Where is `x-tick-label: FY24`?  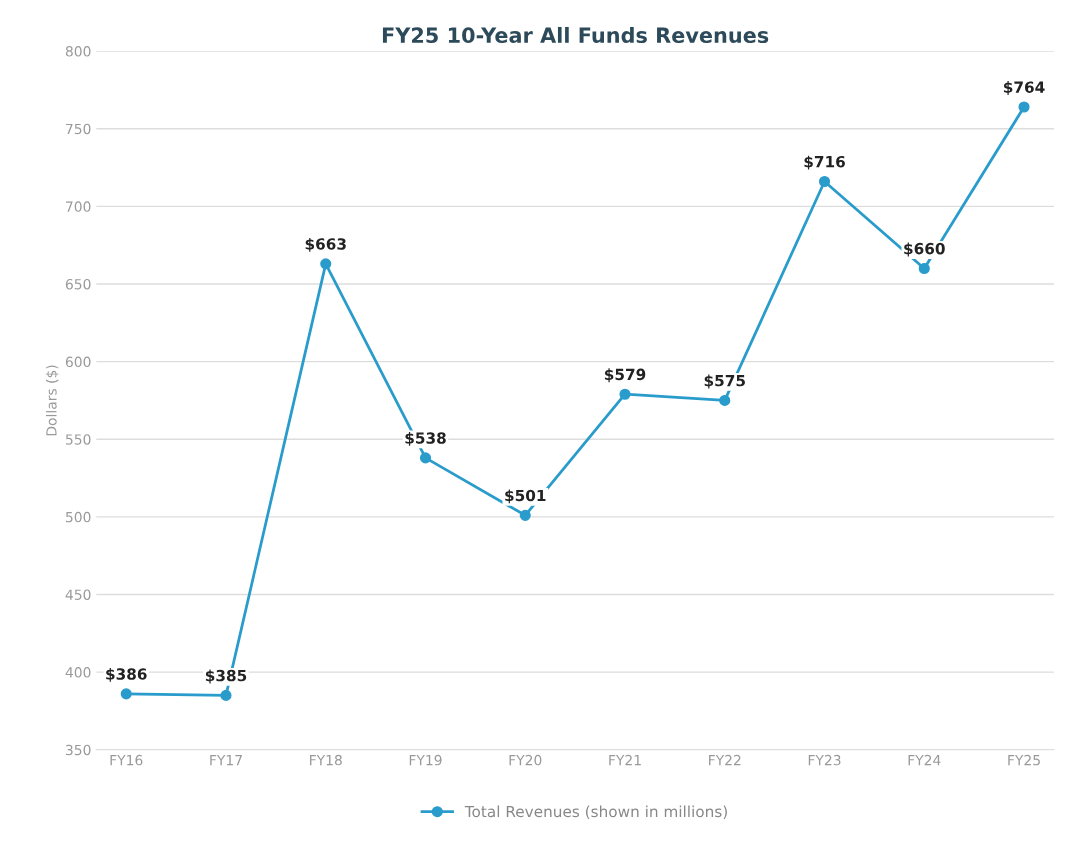
x-tick-label: FY24 is located at coordinates (924, 760).